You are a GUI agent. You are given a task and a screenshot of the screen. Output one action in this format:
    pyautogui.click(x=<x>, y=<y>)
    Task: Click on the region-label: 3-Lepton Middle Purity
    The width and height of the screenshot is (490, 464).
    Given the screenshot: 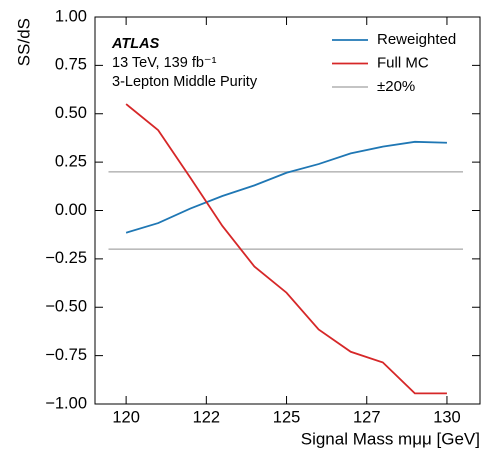 What is the action you would take?
    pyautogui.click(x=185, y=82)
    